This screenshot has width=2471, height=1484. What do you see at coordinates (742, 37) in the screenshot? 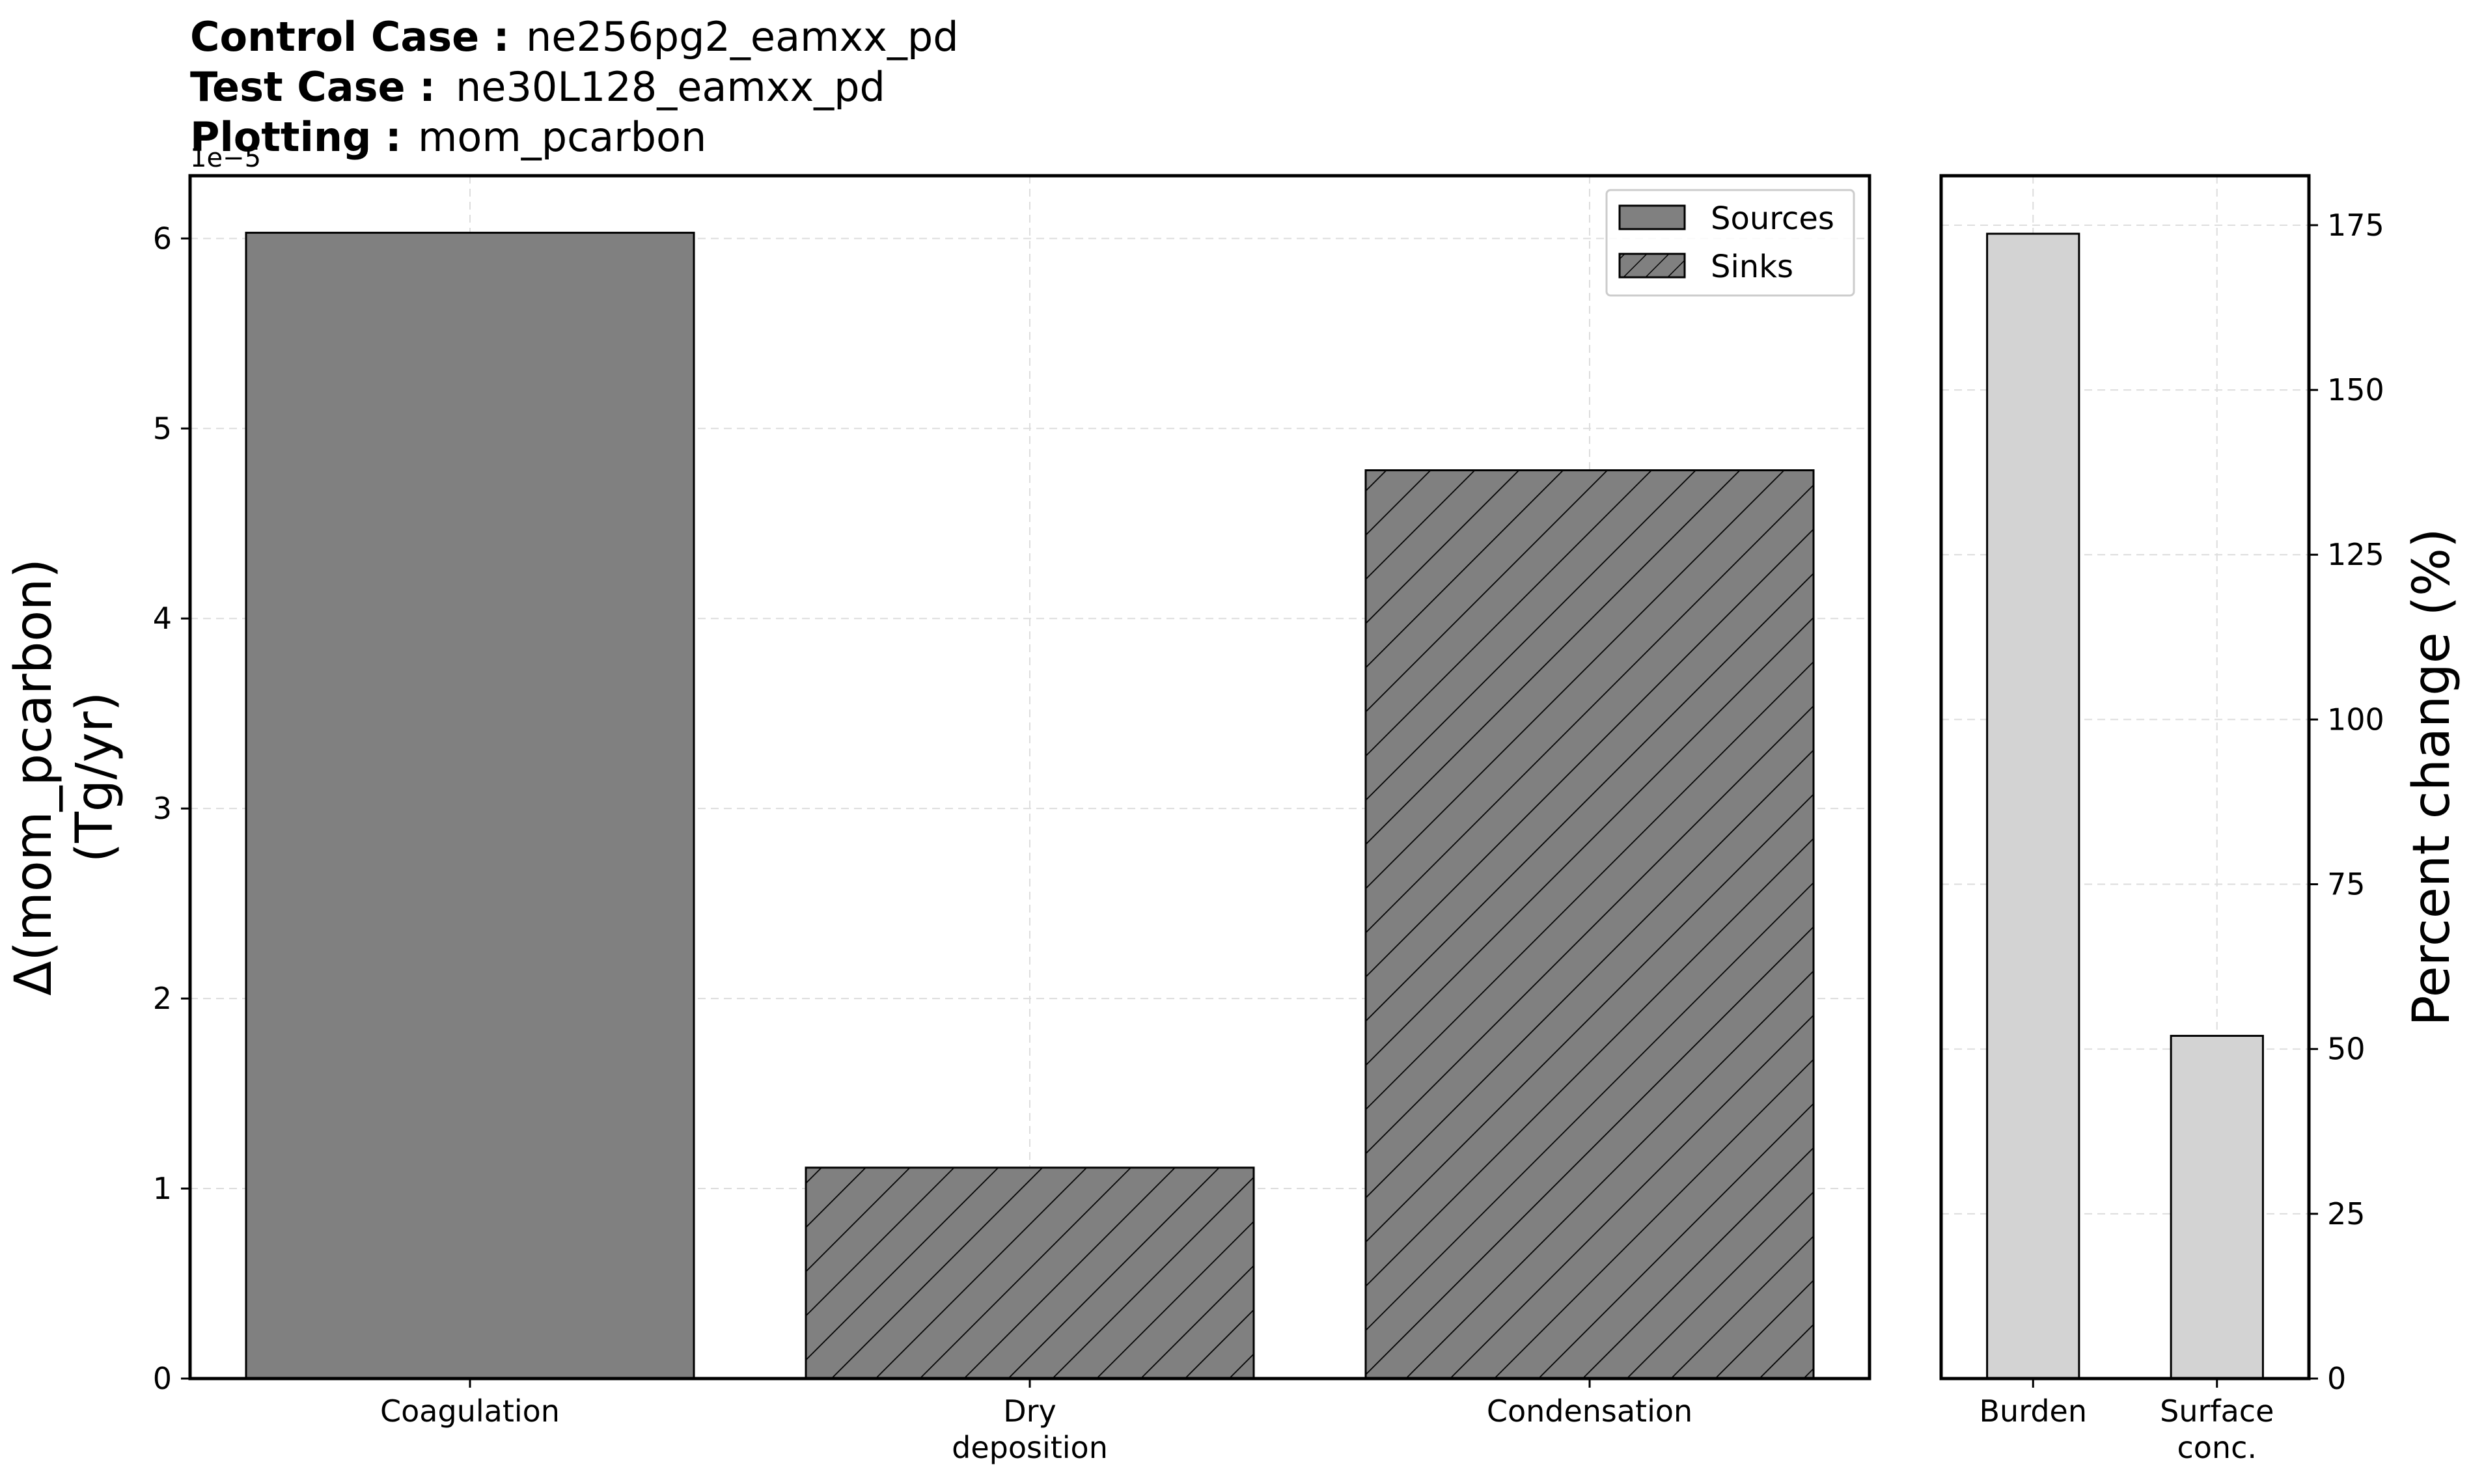
I see `control-case-value: ne256pg2_eamxx_pd` at bounding box center [742, 37].